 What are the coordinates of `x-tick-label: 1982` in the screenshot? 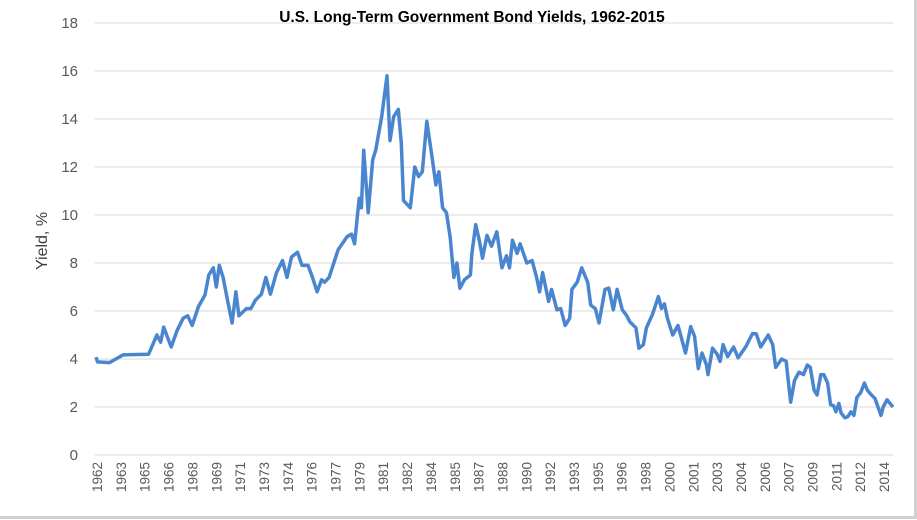 It's located at (407, 477).